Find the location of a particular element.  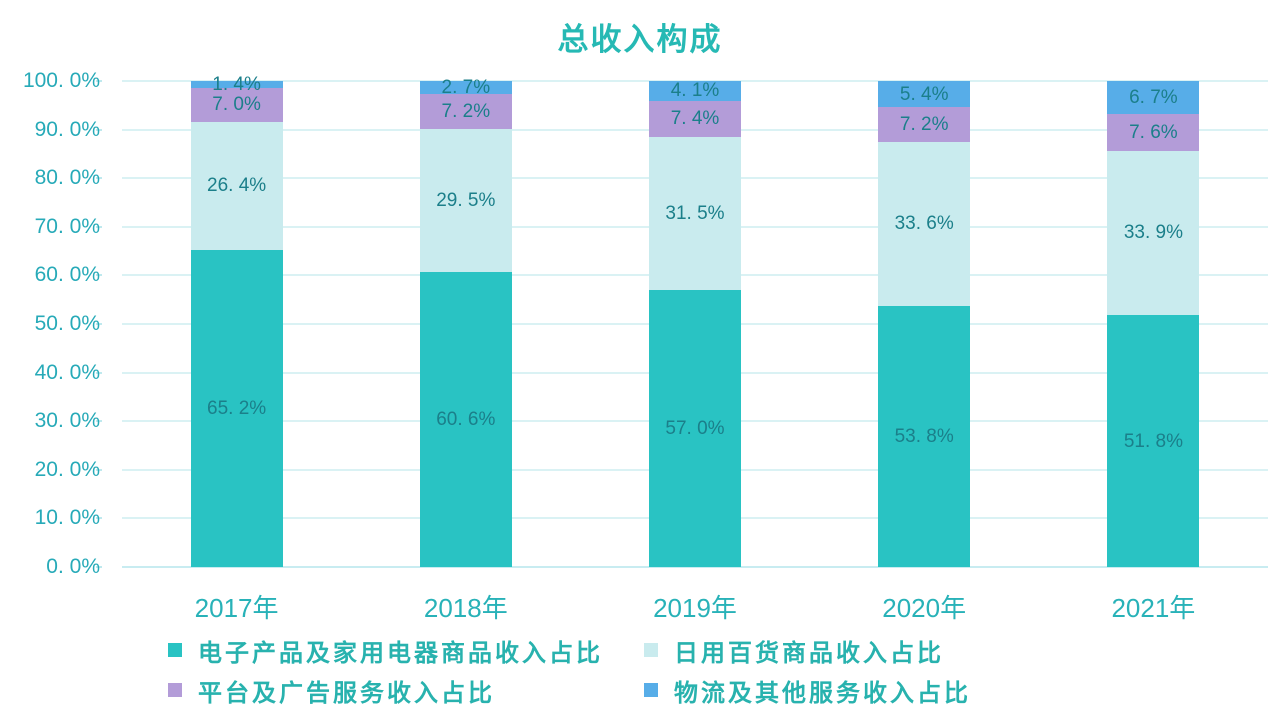

bar-2017年: 65. 2% 26. 4% 7. 0% 1. 4% is located at coordinates (236, 321).